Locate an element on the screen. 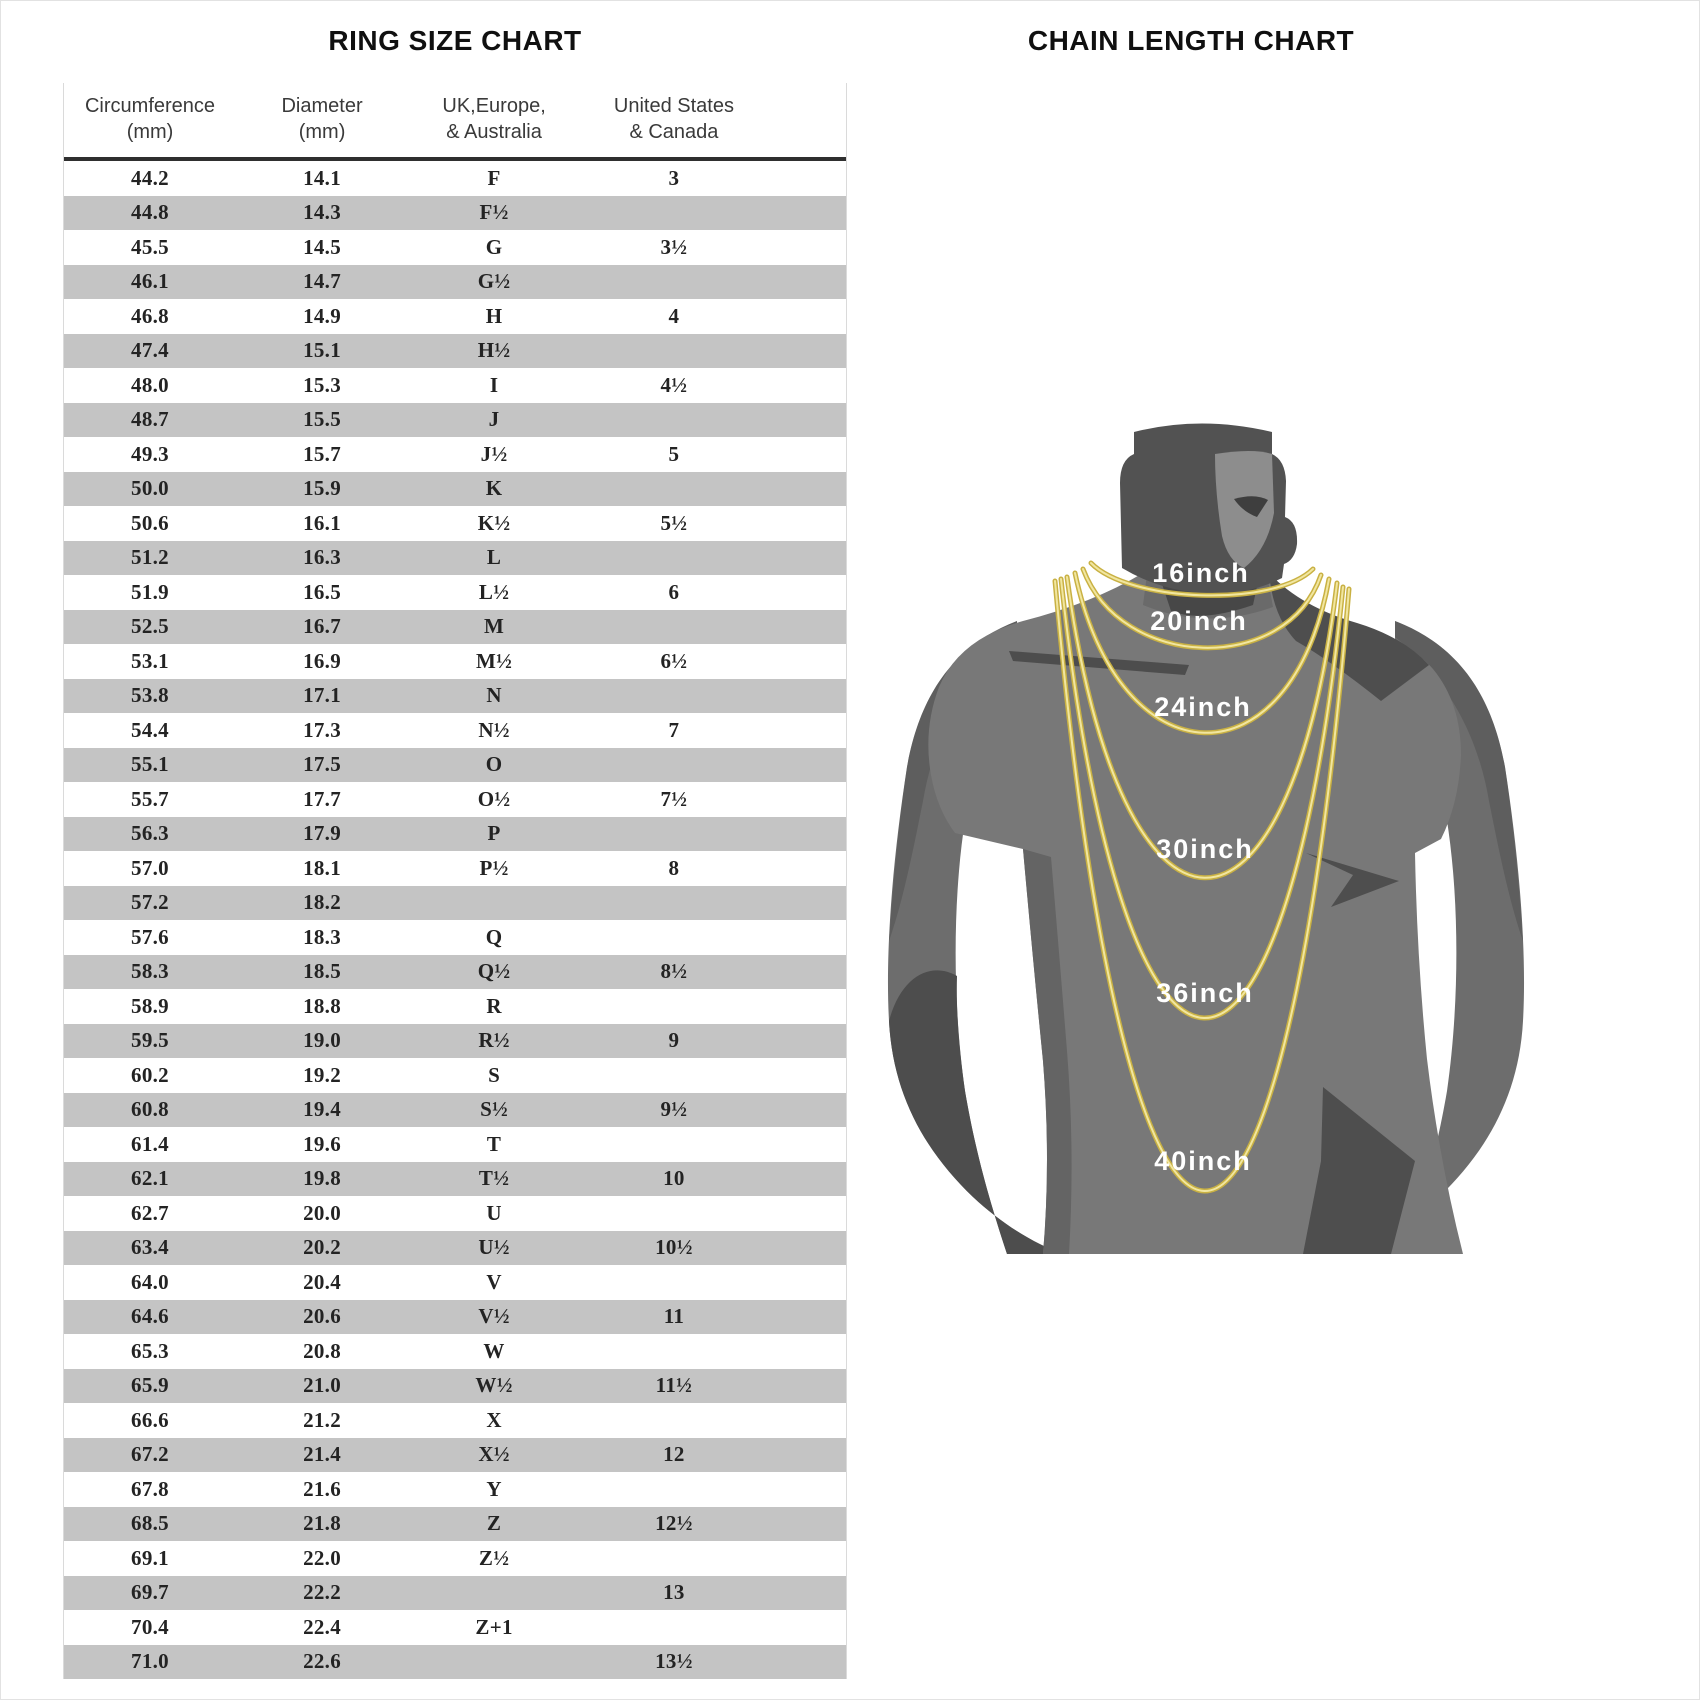 Image resolution: width=1700 pixels, height=1700 pixels. table-row: 68.5 21.8 Z 12½ is located at coordinates (455, 1523).